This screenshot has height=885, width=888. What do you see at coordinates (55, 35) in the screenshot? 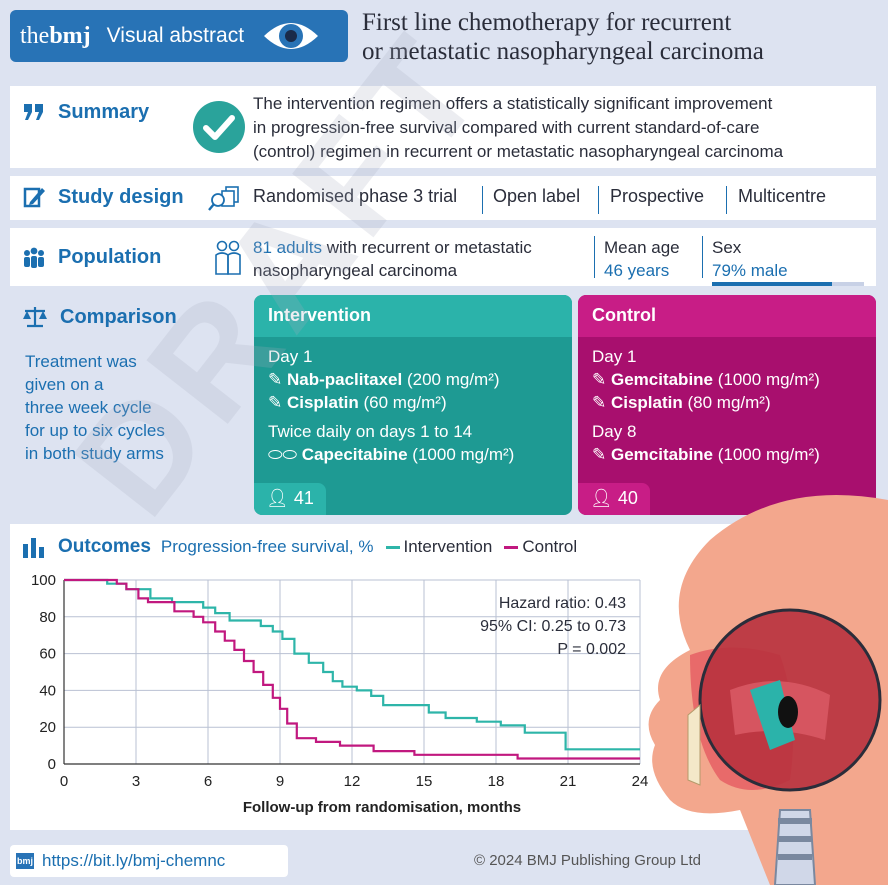
I see `bmj-logo: thebmj` at bounding box center [55, 35].